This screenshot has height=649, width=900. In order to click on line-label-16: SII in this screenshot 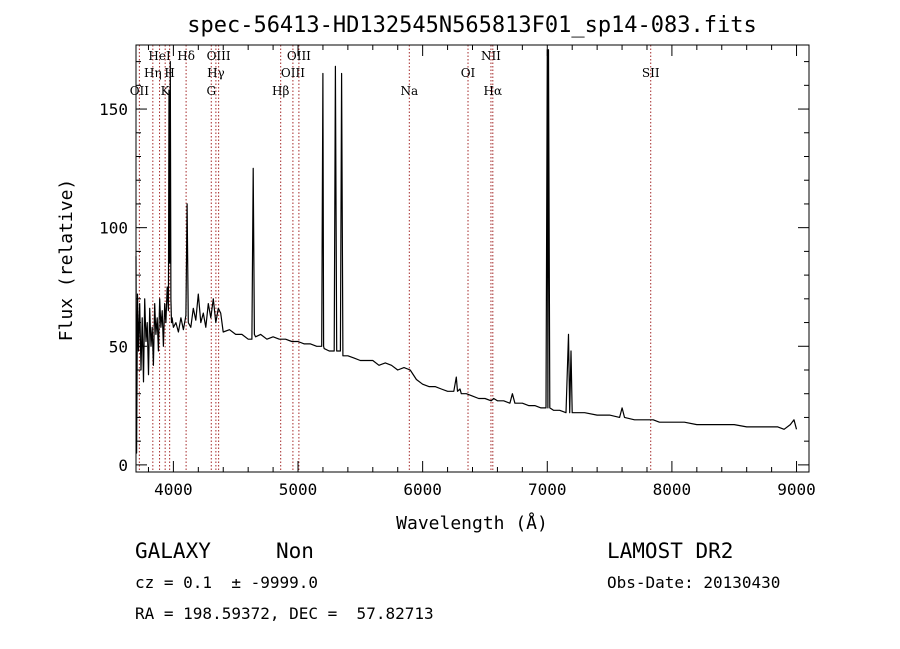, I will do `click(651, 73)`.